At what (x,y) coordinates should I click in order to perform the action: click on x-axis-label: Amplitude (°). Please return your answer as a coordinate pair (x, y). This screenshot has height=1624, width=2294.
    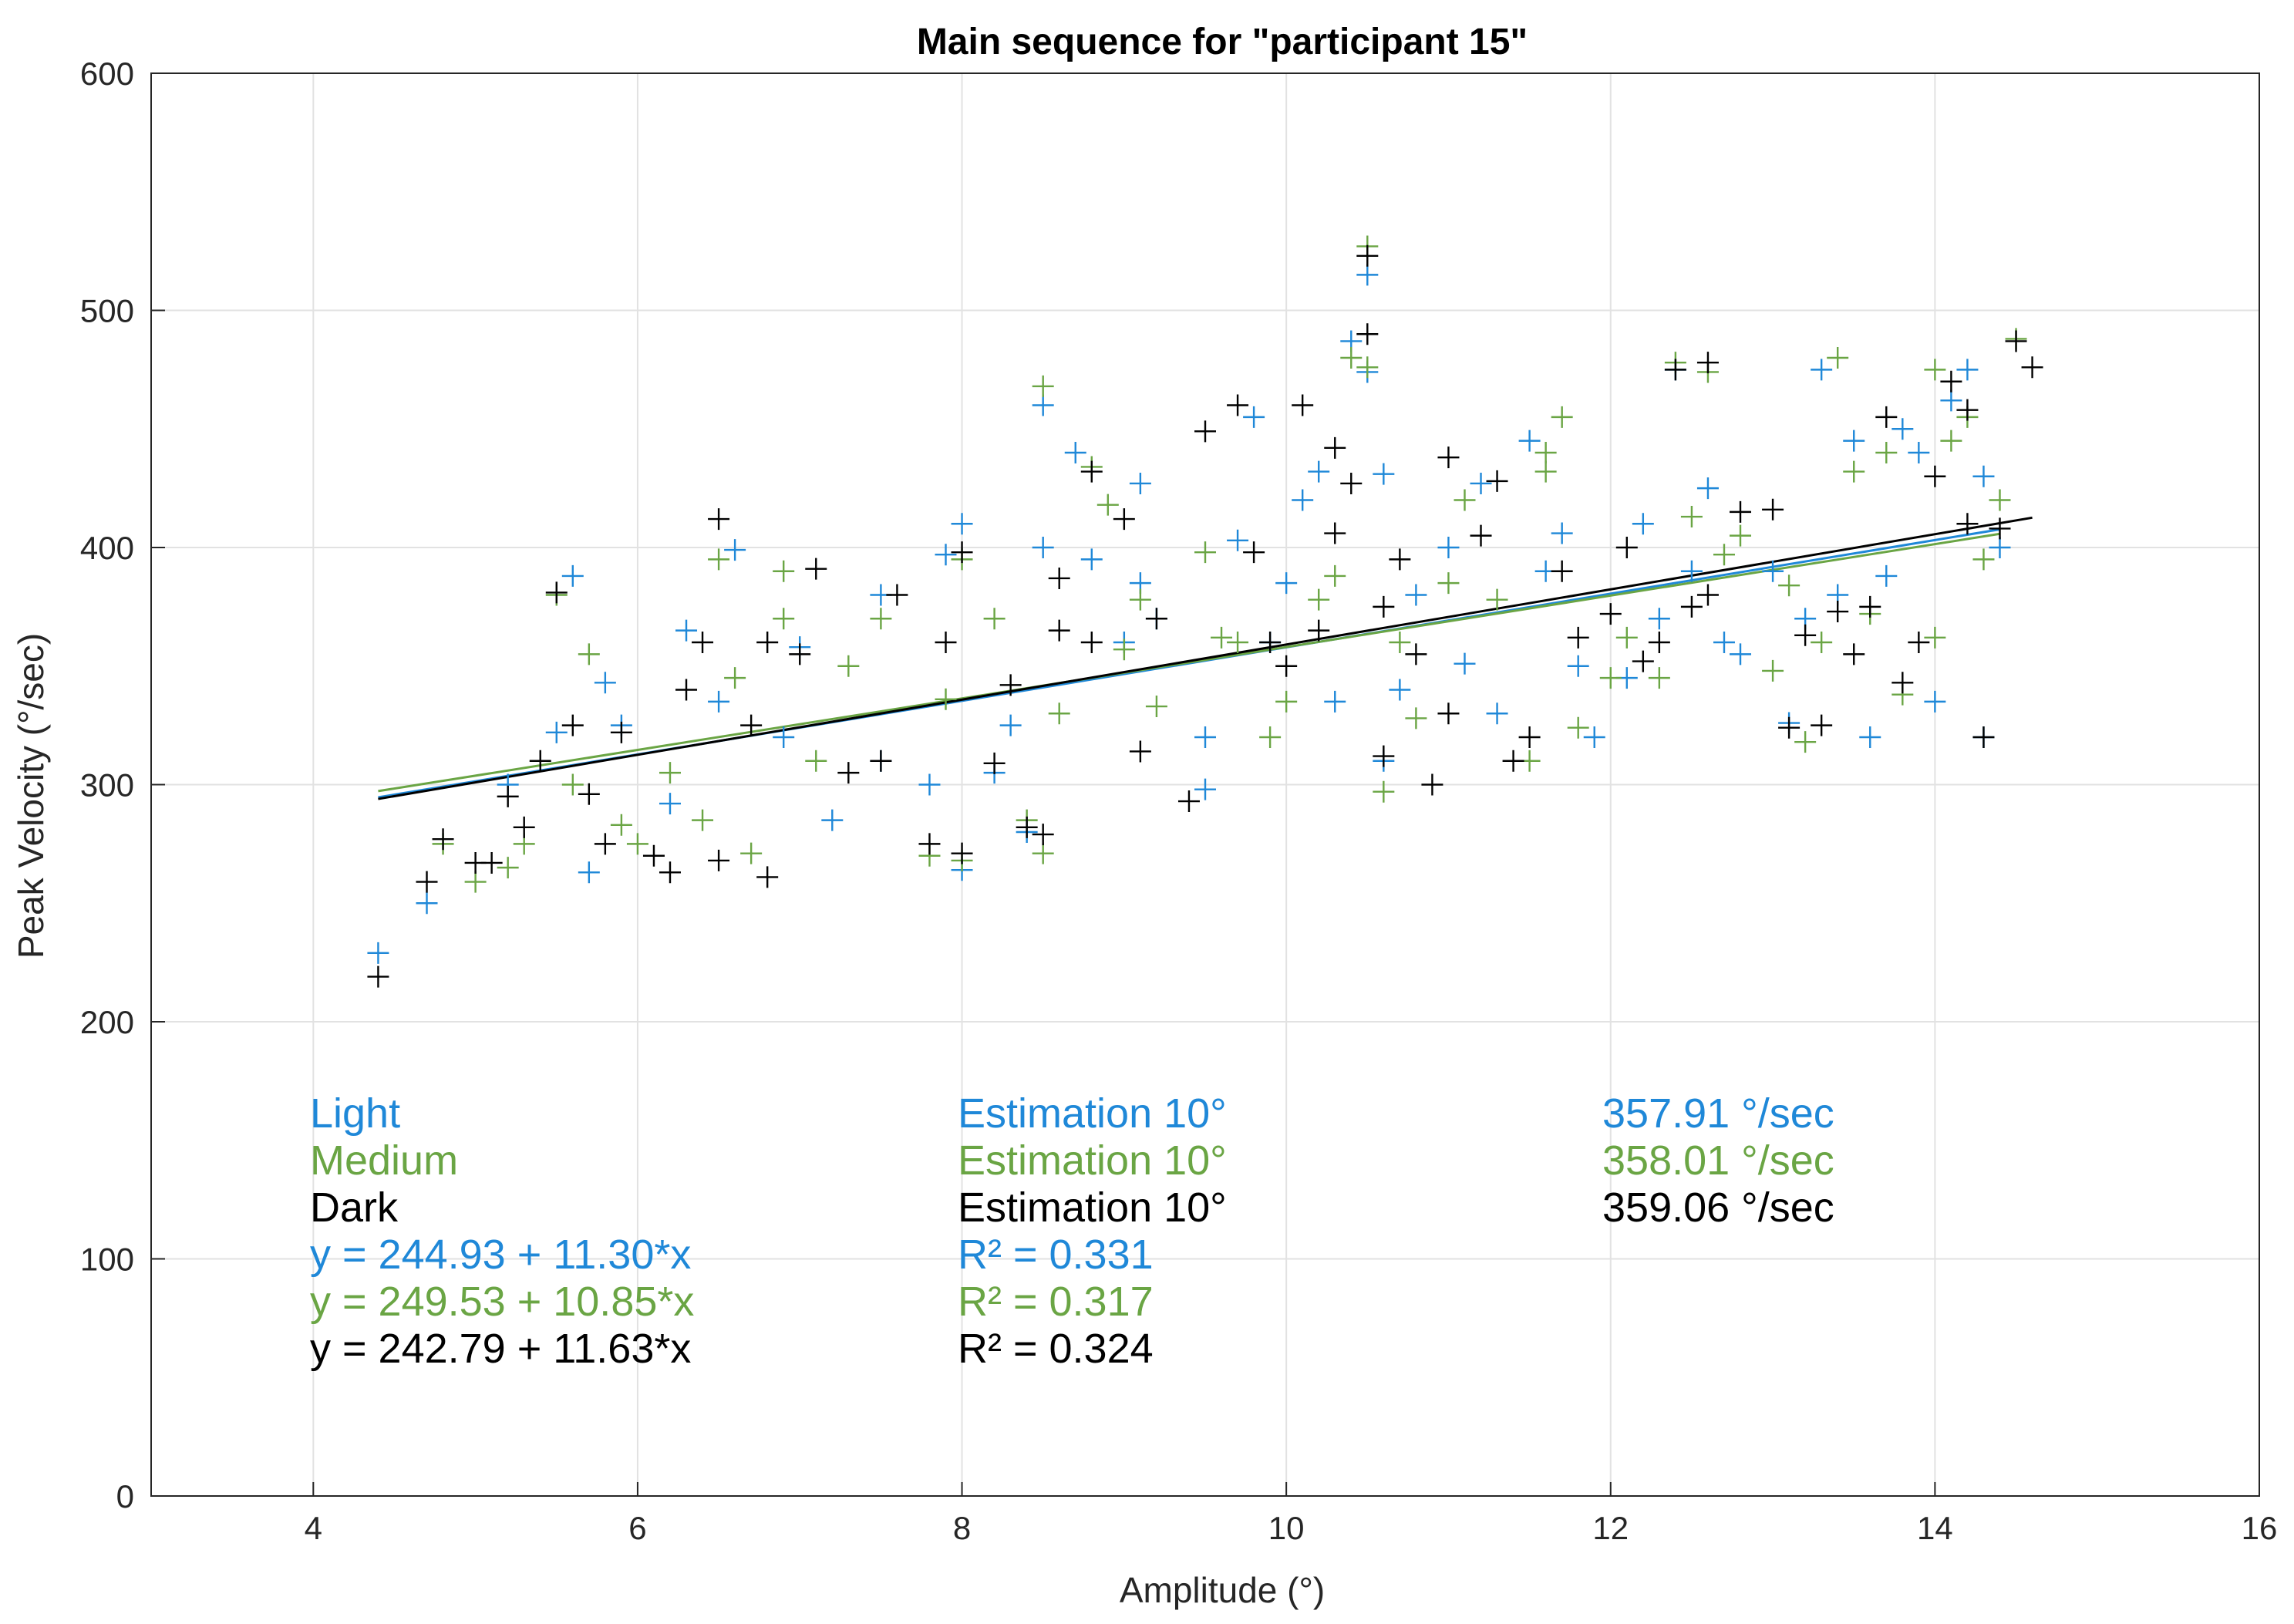
    Looking at the image, I should click on (1222, 1590).